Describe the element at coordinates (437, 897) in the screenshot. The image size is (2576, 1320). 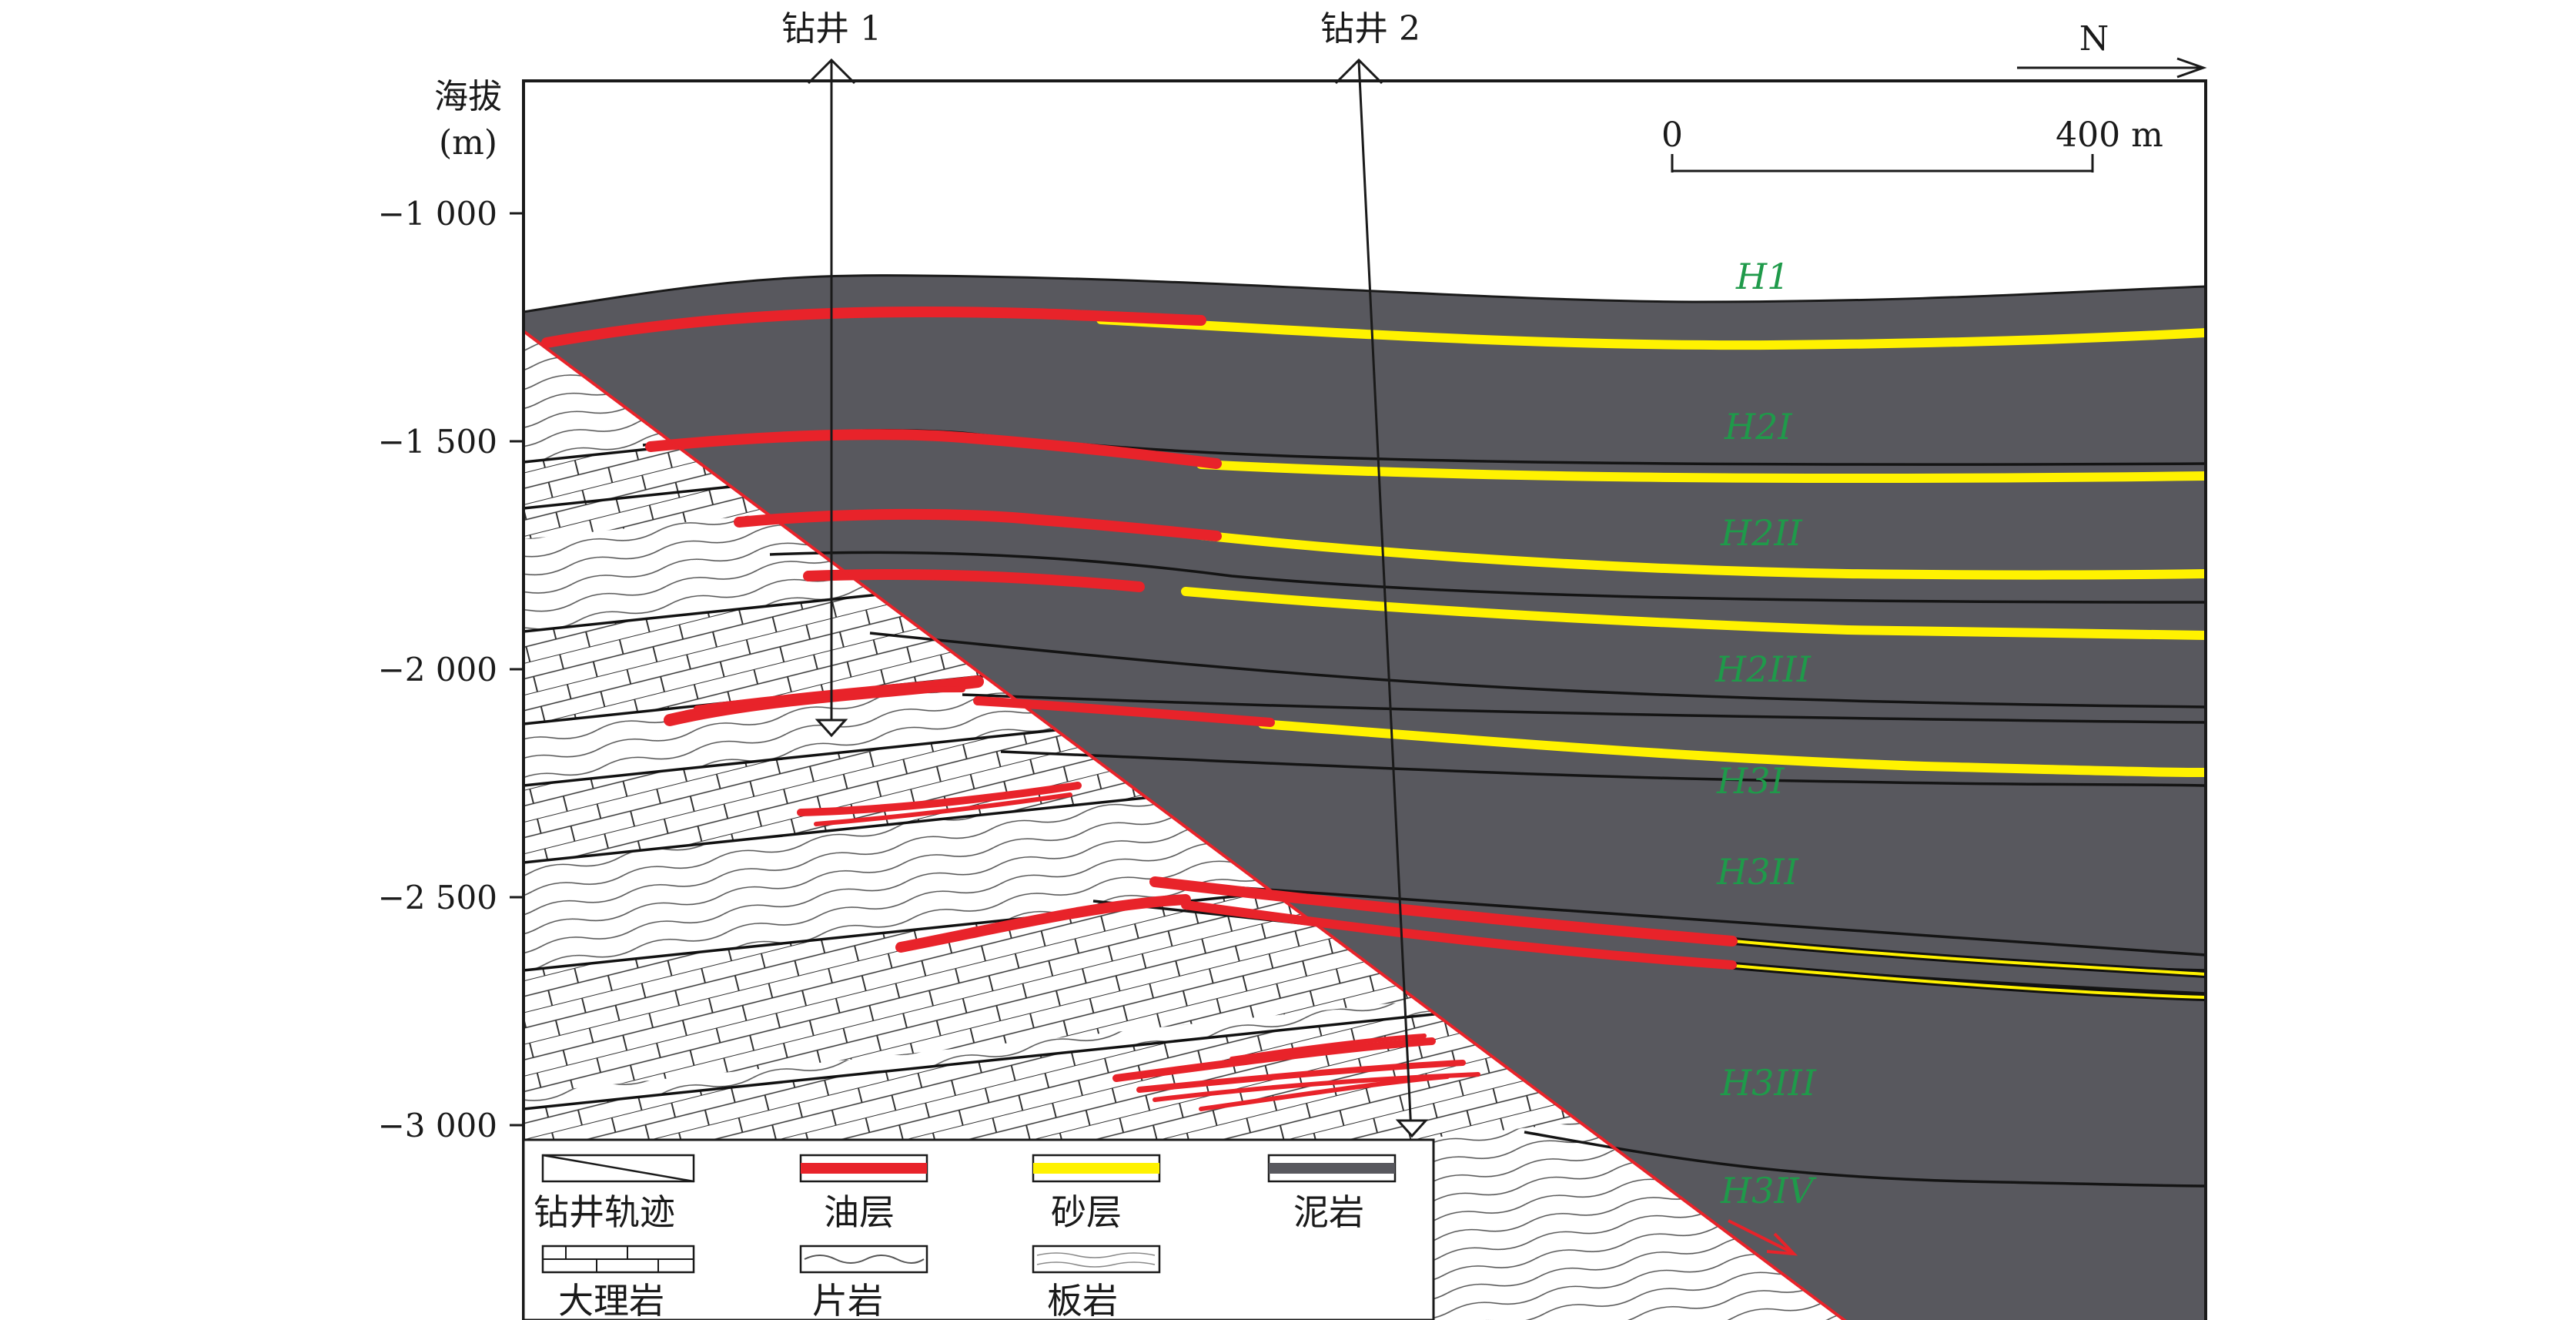
I see `y-tick-label: −2 500` at that location.